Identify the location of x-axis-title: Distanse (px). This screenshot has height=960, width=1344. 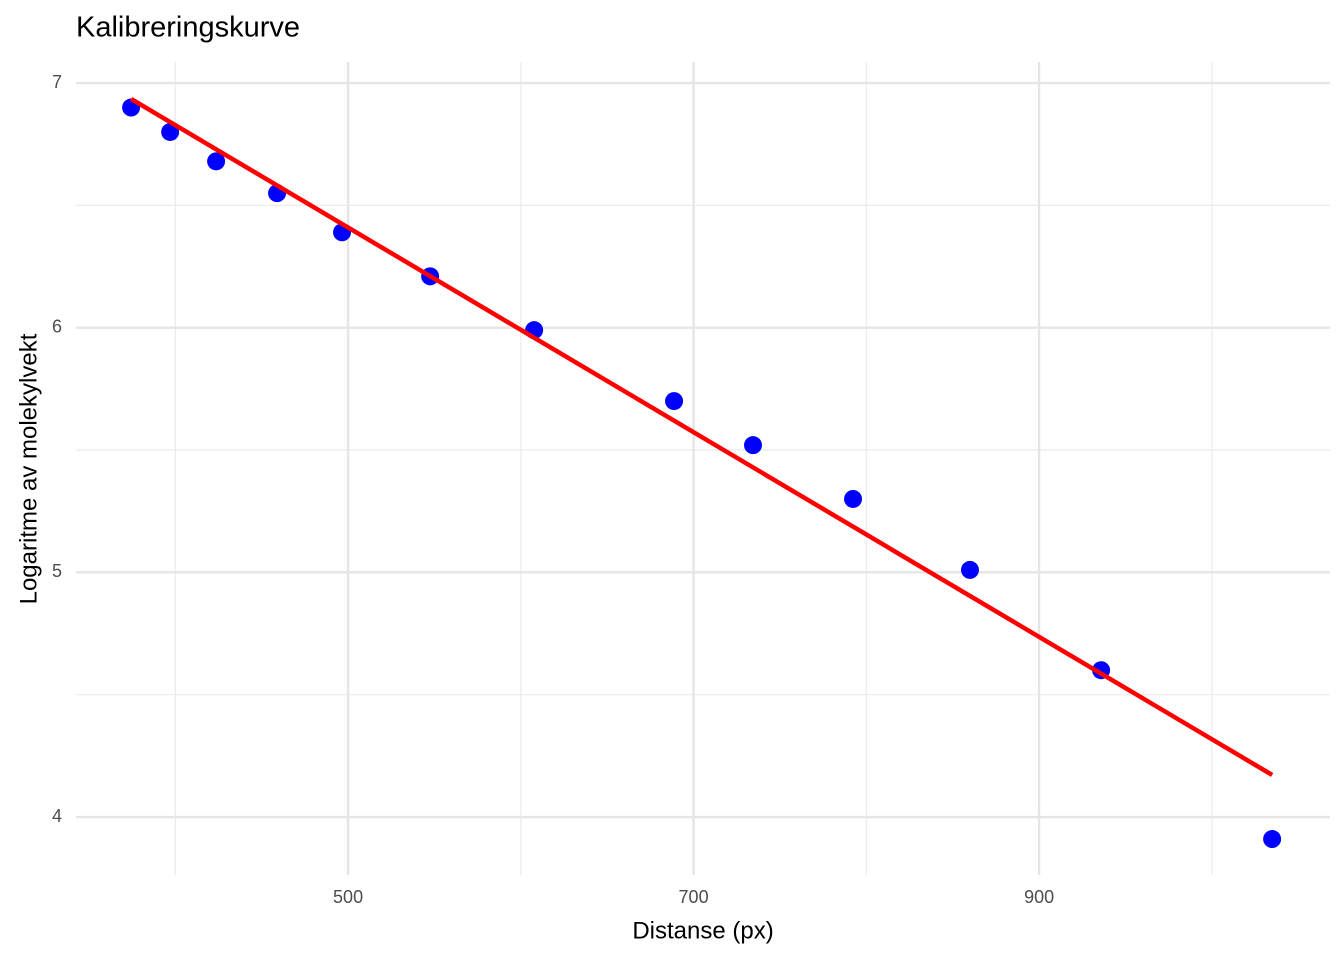
(702, 930).